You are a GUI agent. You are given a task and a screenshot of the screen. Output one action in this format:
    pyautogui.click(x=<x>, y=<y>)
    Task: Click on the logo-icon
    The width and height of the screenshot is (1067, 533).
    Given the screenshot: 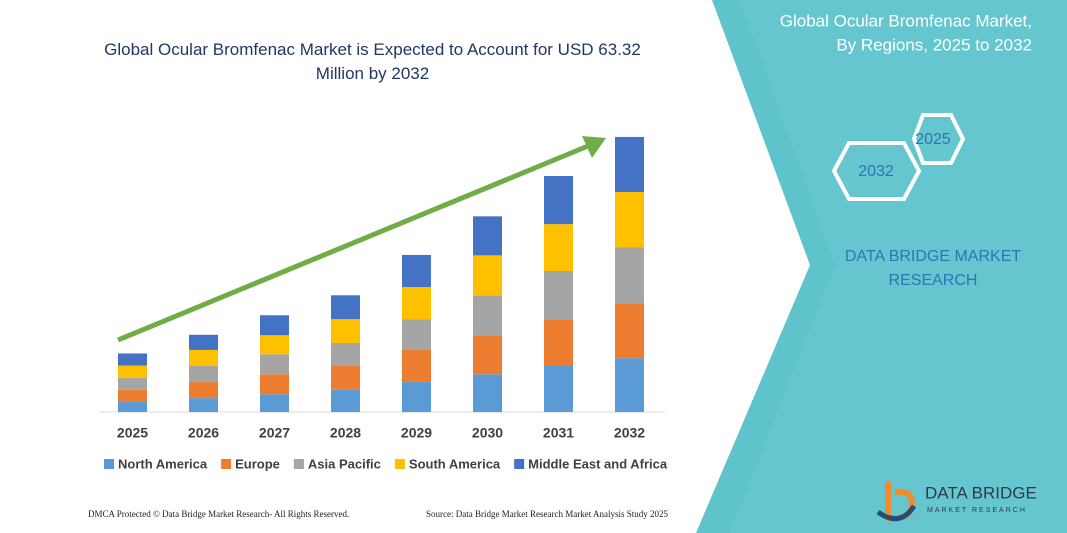 What is the action you would take?
    pyautogui.click(x=896, y=513)
    